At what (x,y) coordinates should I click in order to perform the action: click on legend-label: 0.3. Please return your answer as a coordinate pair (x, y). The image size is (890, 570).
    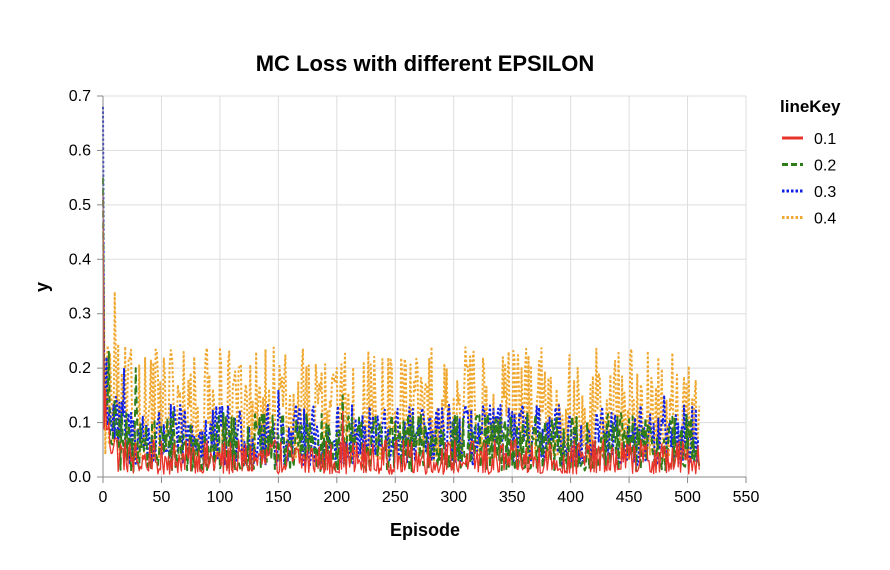
    Looking at the image, I should click on (825, 192).